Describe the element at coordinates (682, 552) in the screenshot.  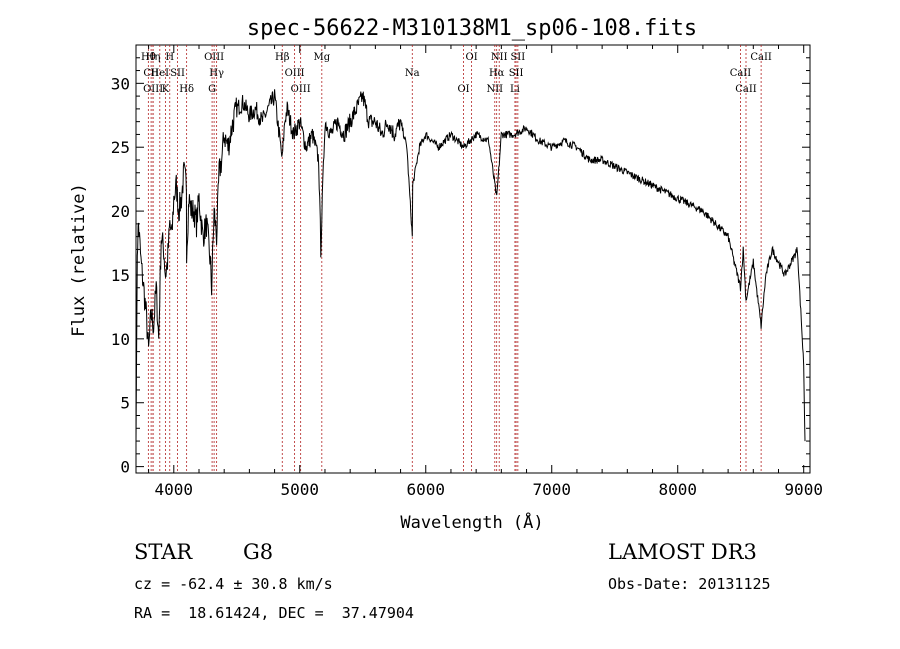
I see `survey-name: LAMOST DR3` at that location.